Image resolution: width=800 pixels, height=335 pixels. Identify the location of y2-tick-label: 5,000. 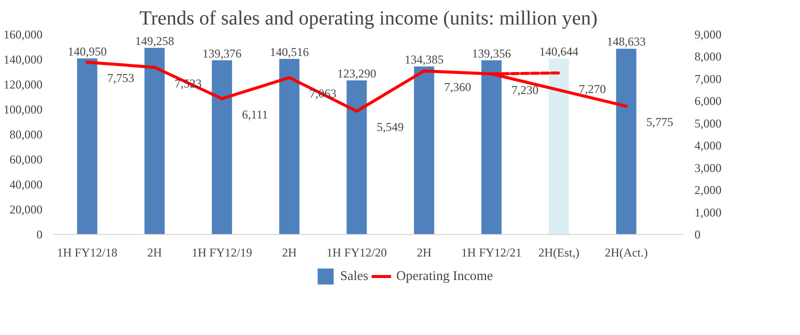
(708, 123).